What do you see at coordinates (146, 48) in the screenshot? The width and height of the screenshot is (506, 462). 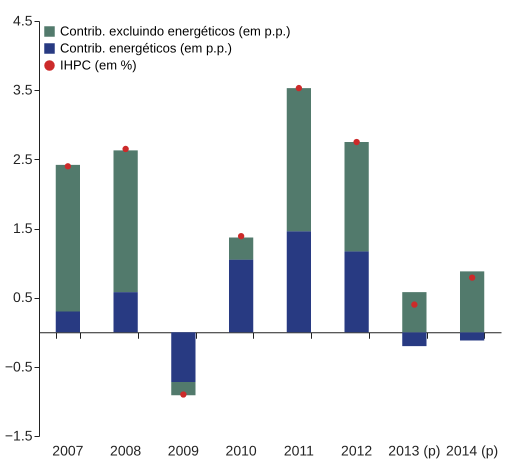 I see `legend-label: Contrib. energéticos (em p.p.)` at bounding box center [146, 48].